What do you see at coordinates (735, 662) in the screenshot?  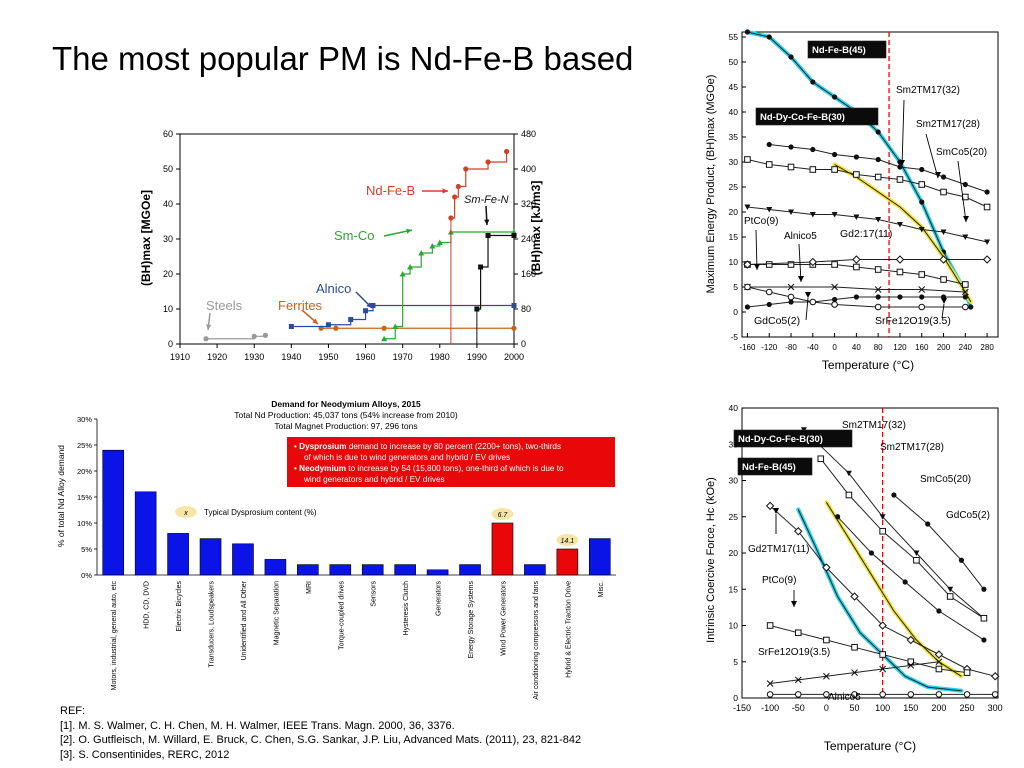 I see `coercive-y-tick-label: 5` at bounding box center [735, 662].